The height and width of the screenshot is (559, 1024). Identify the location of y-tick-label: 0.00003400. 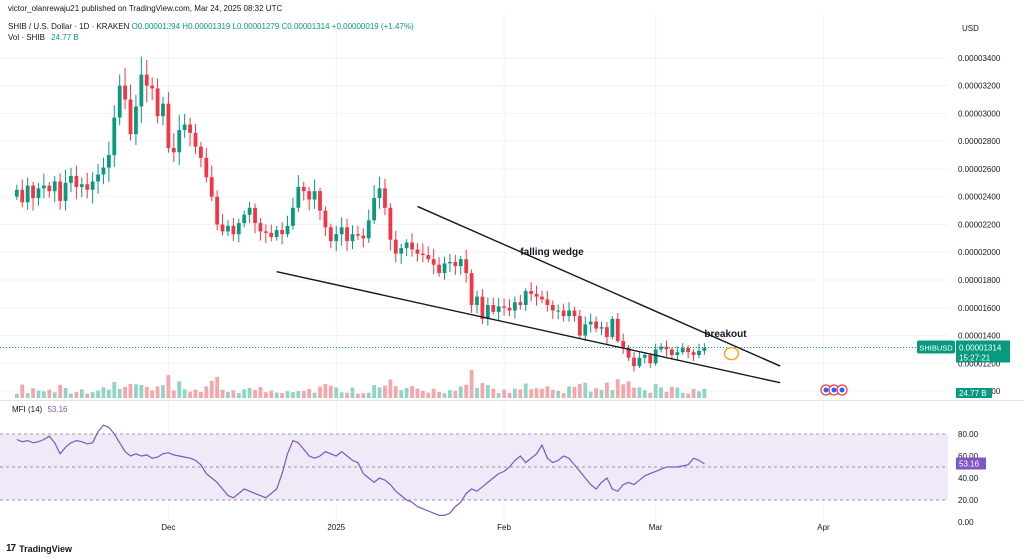
(979, 58).